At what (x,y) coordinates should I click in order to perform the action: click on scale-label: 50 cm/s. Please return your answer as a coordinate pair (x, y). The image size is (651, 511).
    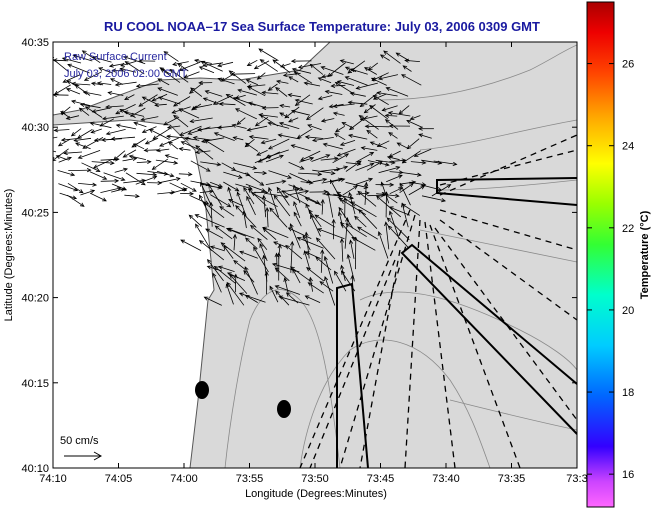
    Looking at the image, I should click on (79, 441).